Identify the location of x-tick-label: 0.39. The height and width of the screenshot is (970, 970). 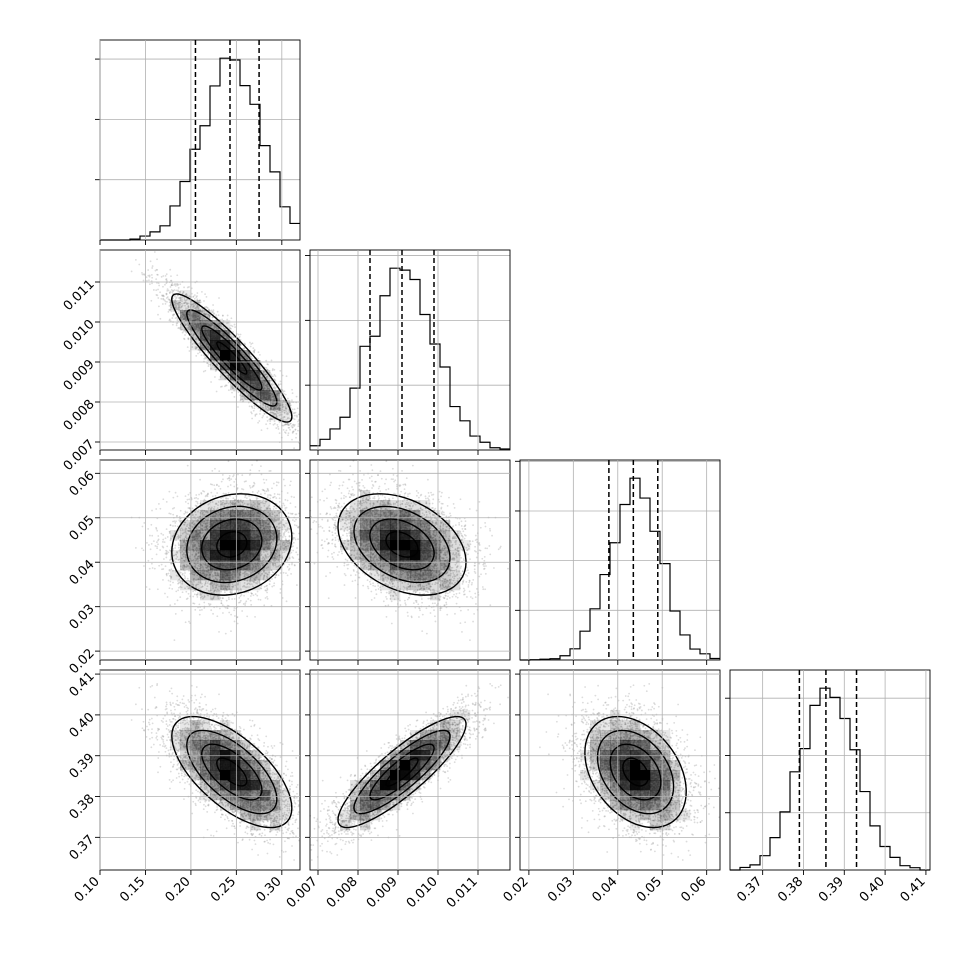
(831, 889).